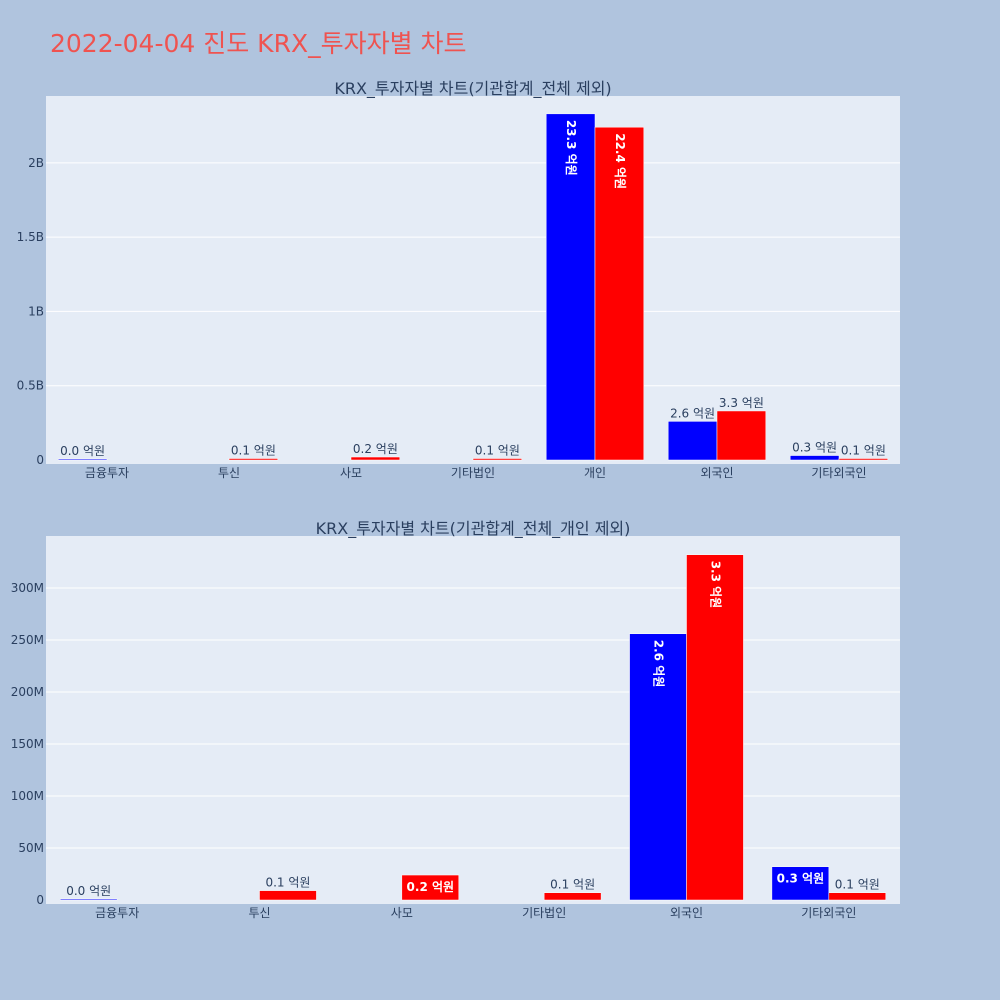  Describe the element at coordinates (571, 148) in the screenshot. I see `data-label: 23.3 억원` at that location.